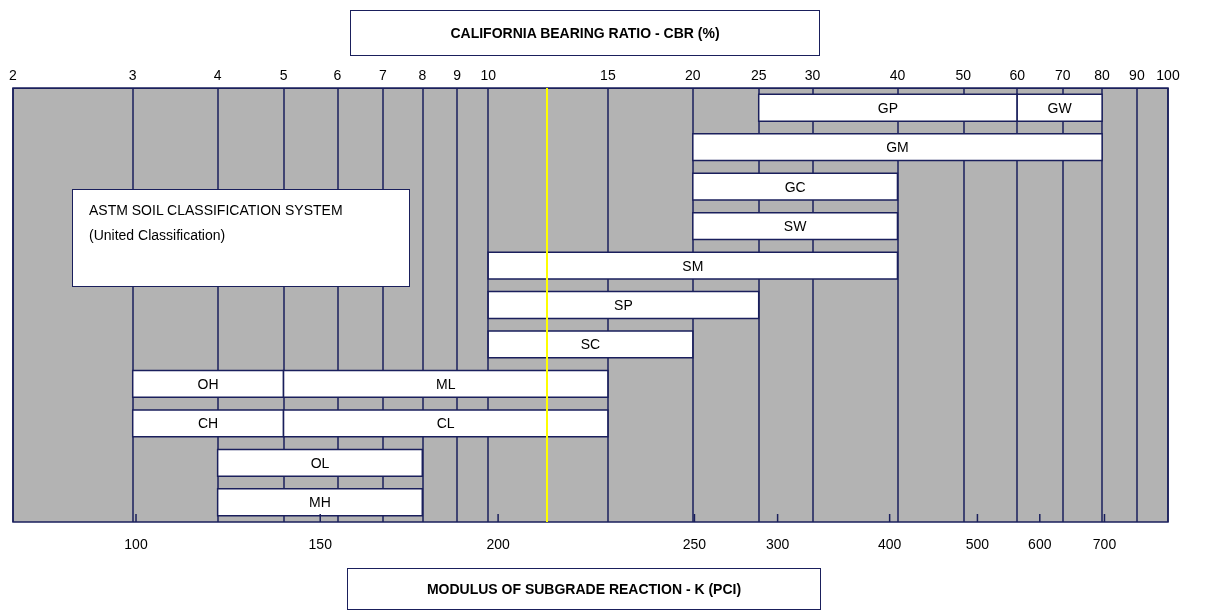  What do you see at coordinates (897, 147) in the screenshot?
I see `series-label: GM` at bounding box center [897, 147].